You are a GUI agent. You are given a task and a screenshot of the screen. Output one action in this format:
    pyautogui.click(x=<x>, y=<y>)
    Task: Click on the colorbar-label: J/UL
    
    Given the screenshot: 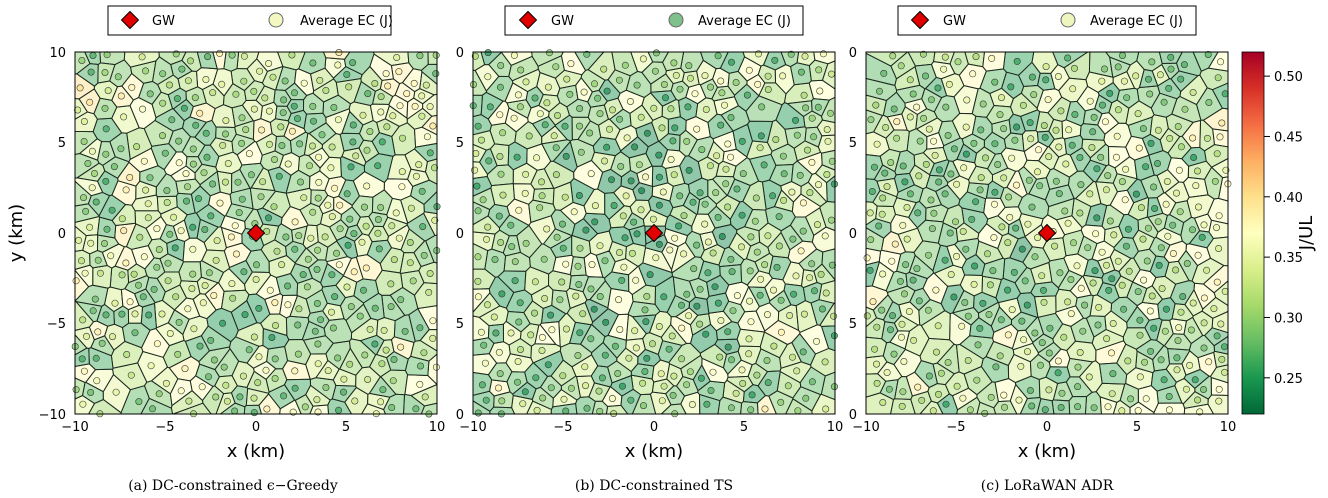 What is the action you would take?
    pyautogui.click(x=1306, y=234)
    